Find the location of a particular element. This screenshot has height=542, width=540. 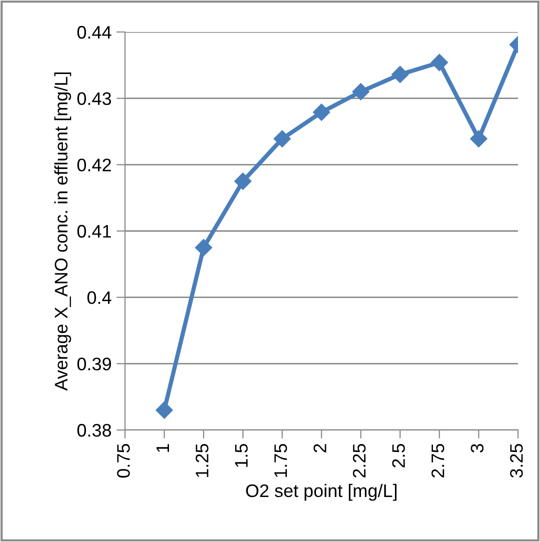

x-tick-label: 2.25 is located at coordinates (359, 461).